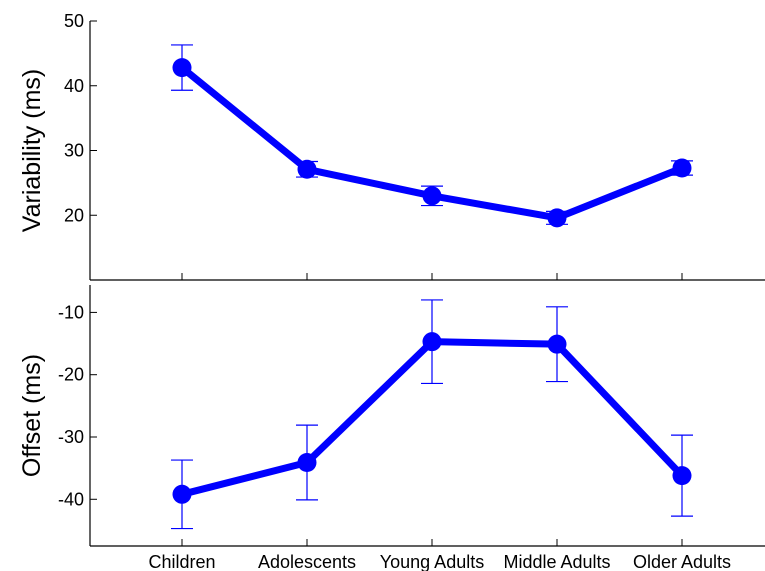 The width and height of the screenshot is (765, 571). I want to click on offset-y-tick-label: -20, so click(71, 375).